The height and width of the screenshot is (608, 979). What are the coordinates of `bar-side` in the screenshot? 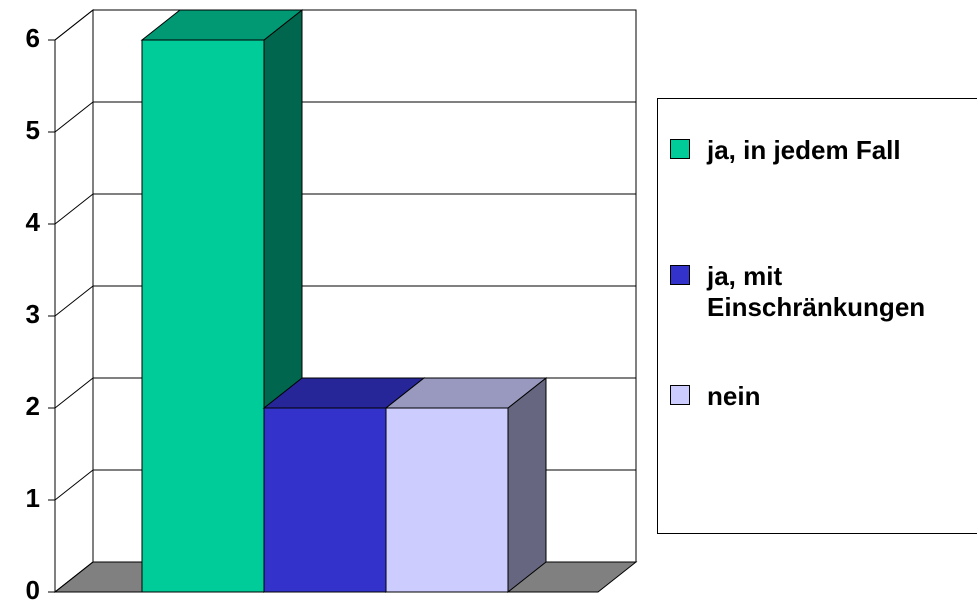 It's located at (527, 485).